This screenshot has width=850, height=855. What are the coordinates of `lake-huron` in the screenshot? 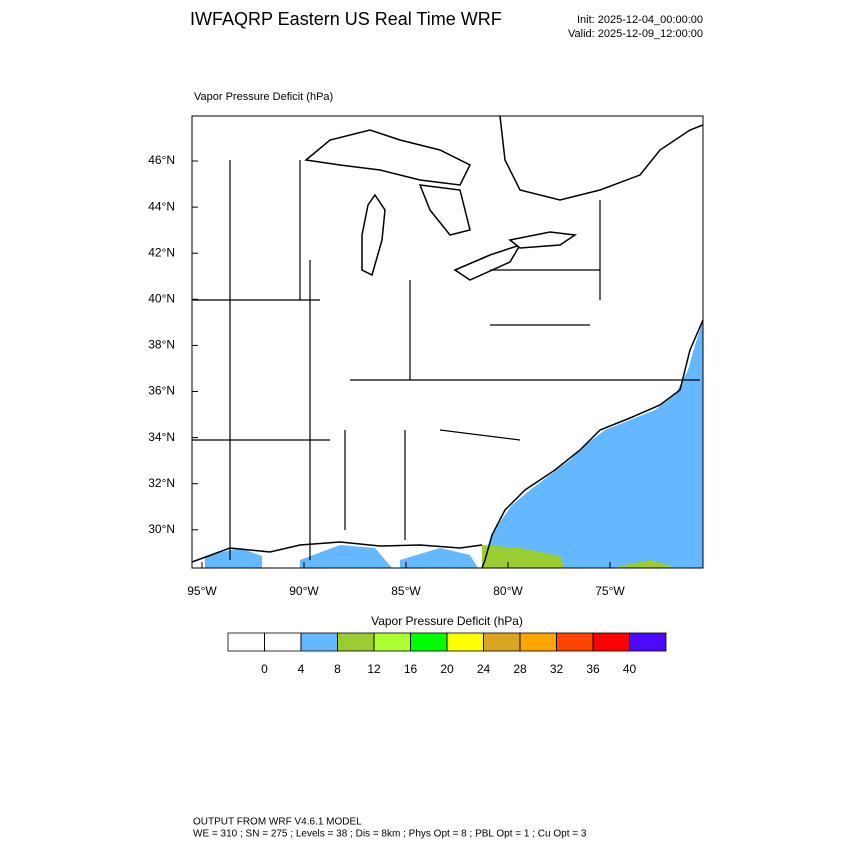 It's located at (444, 210).